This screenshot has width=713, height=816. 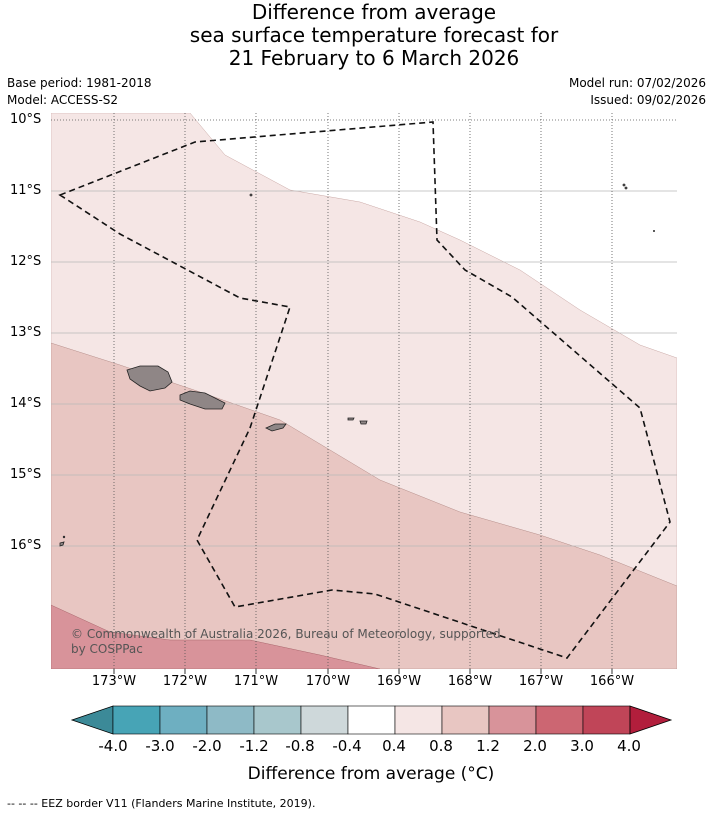 What do you see at coordinates (64, 537) in the screenshot?
I see `futuna-island` at bounding box center [64, 537].